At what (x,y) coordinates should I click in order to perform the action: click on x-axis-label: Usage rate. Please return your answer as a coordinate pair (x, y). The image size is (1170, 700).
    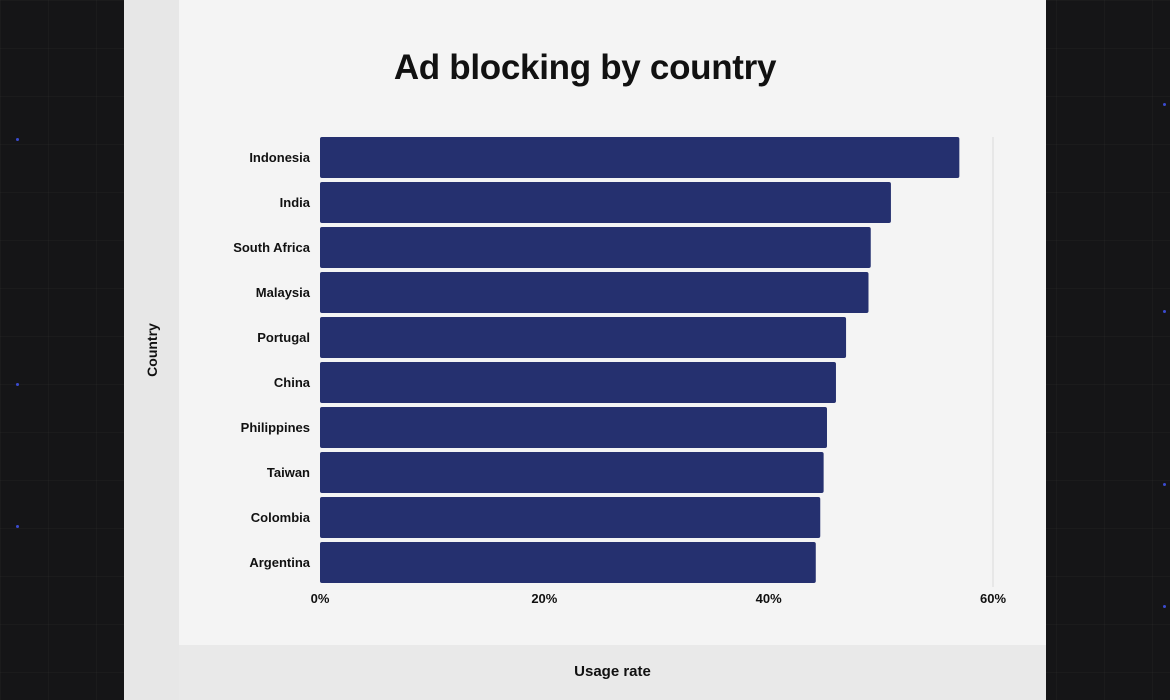
    Looking at the image, I should click on (612, 671).